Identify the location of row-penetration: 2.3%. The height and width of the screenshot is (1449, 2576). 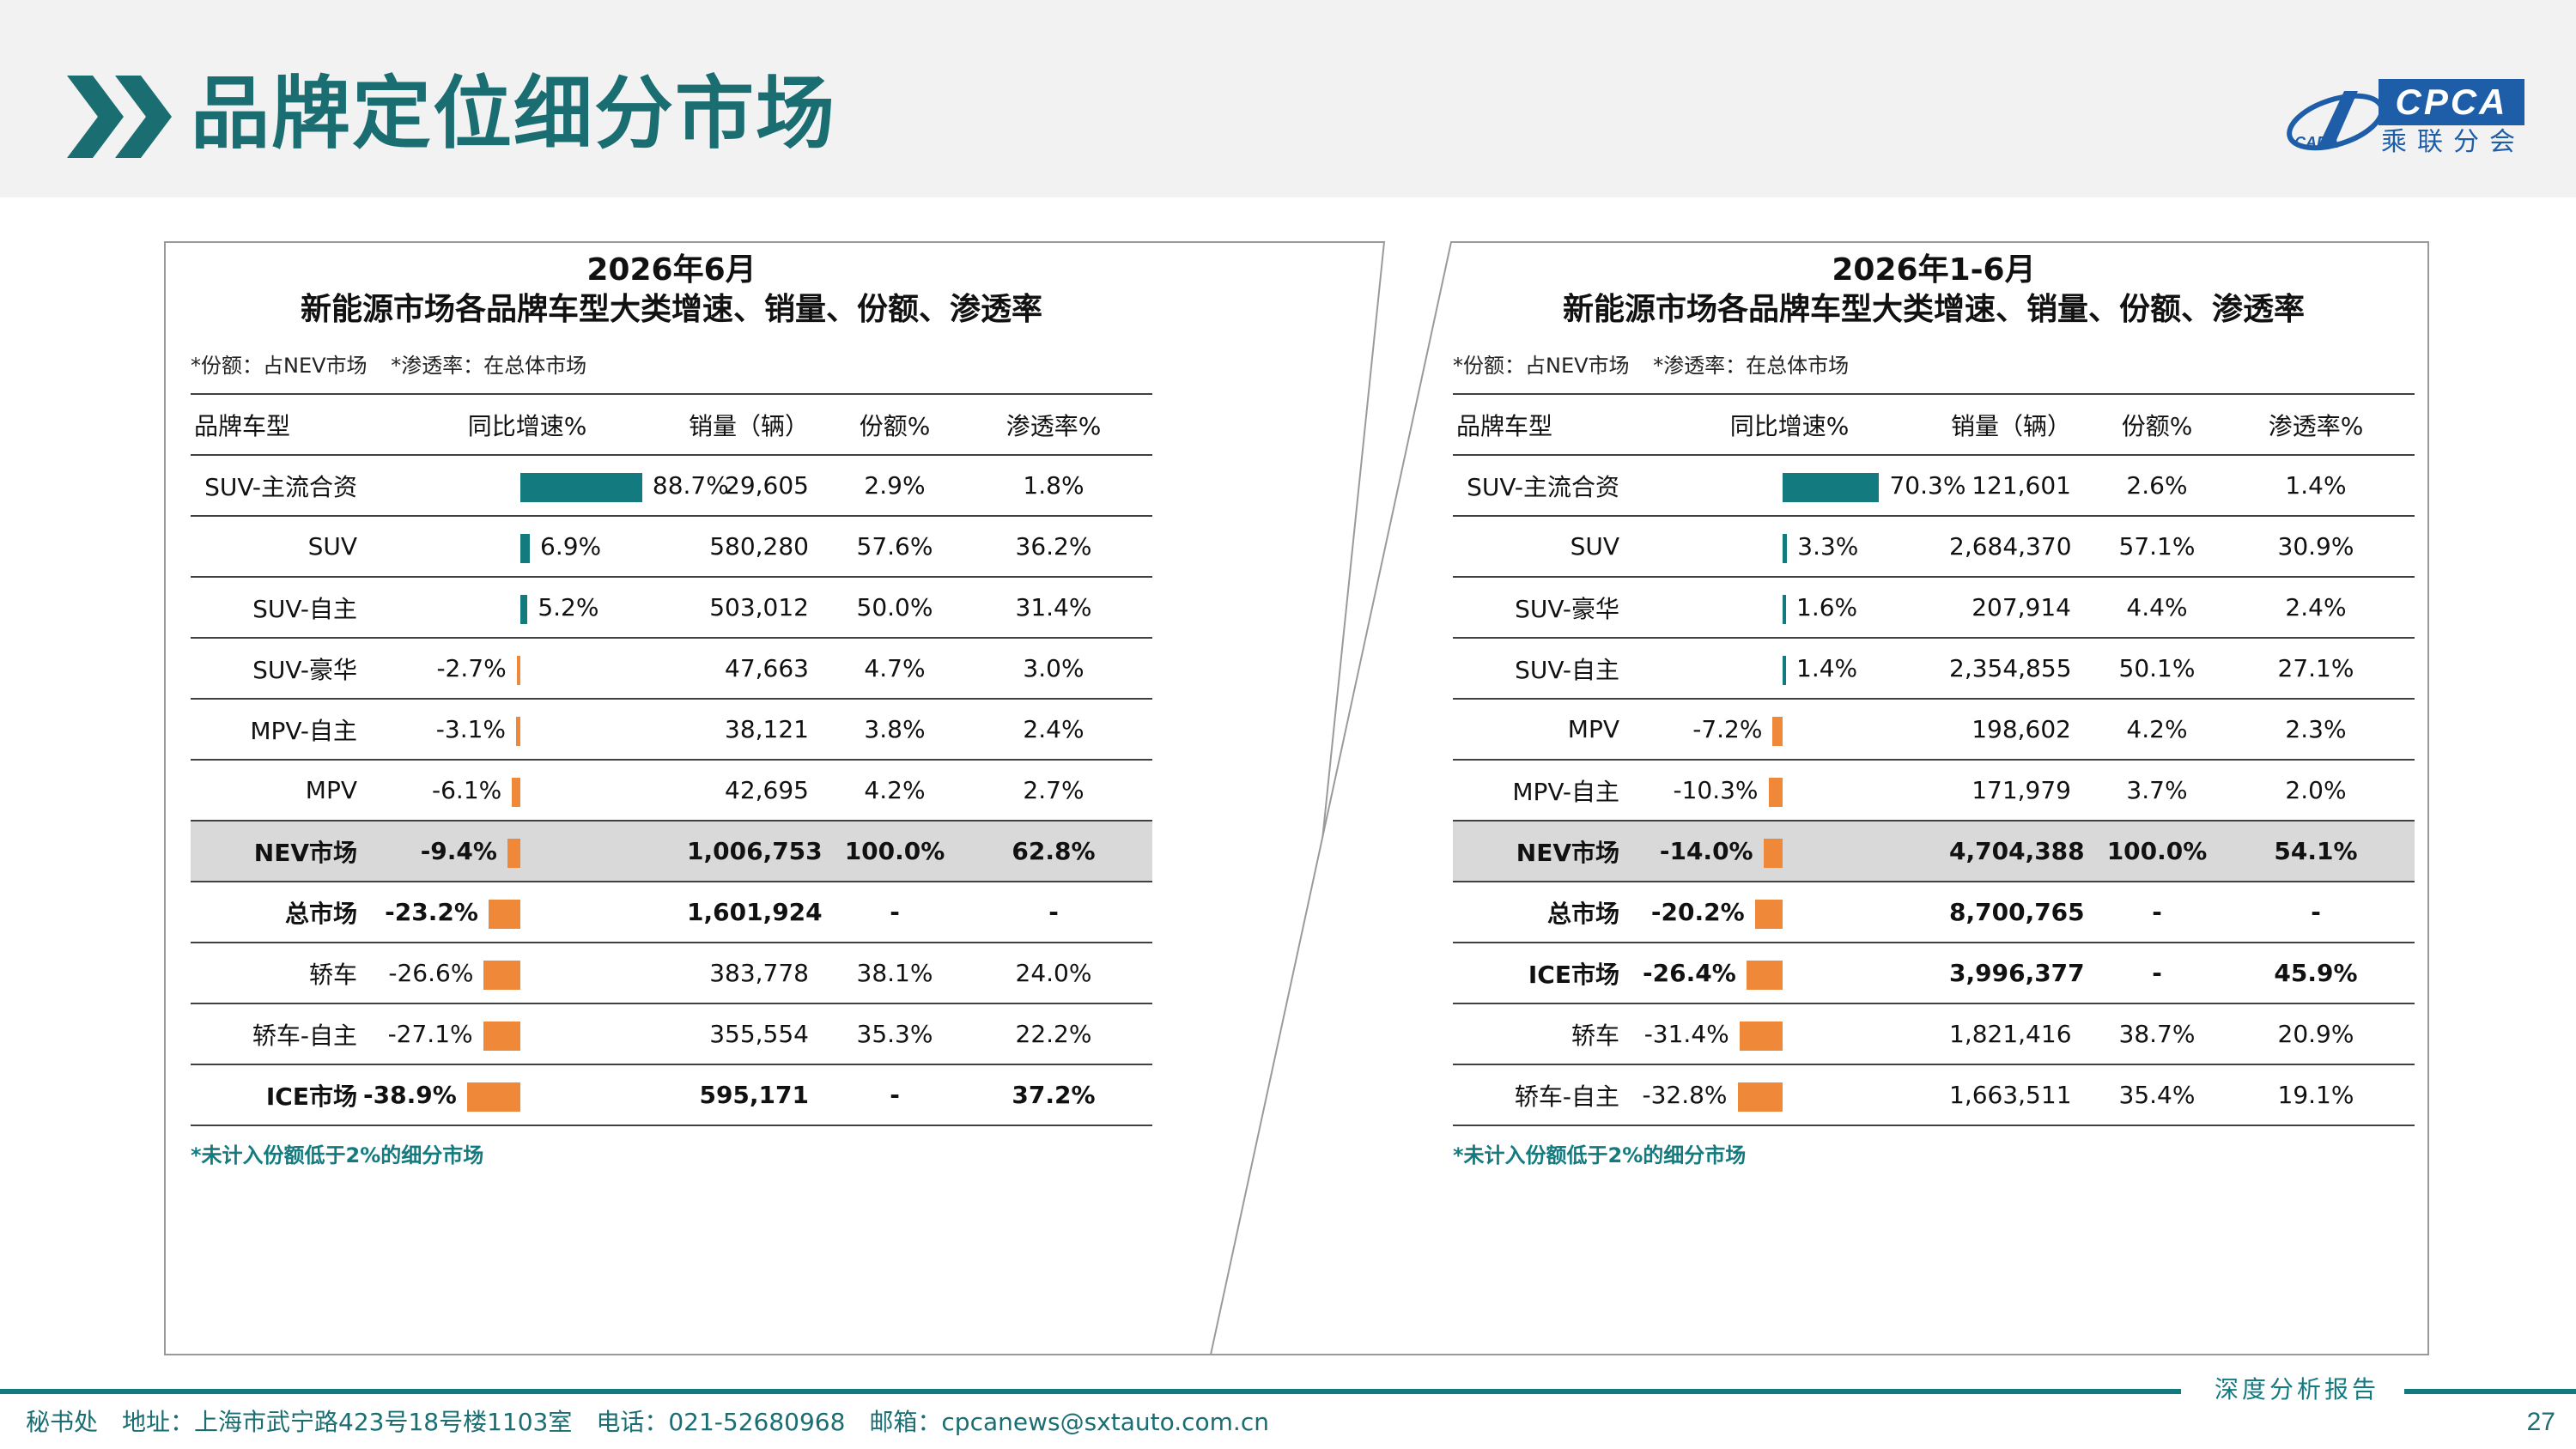
(2316, 730).